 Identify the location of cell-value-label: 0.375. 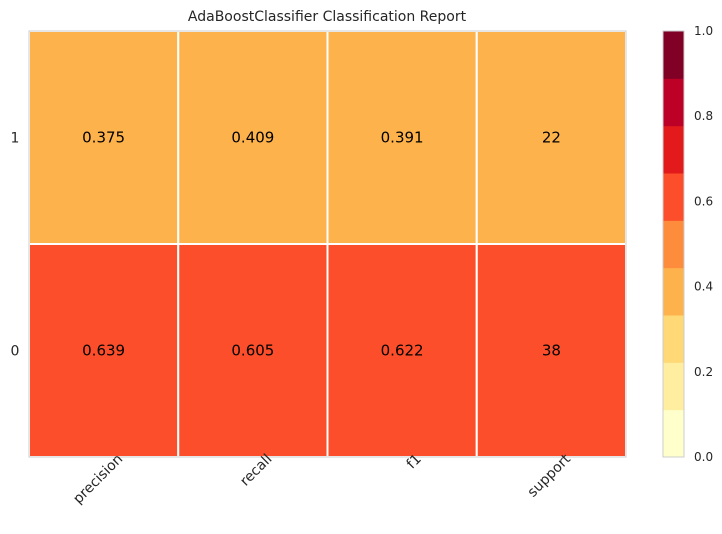
(103, 138).